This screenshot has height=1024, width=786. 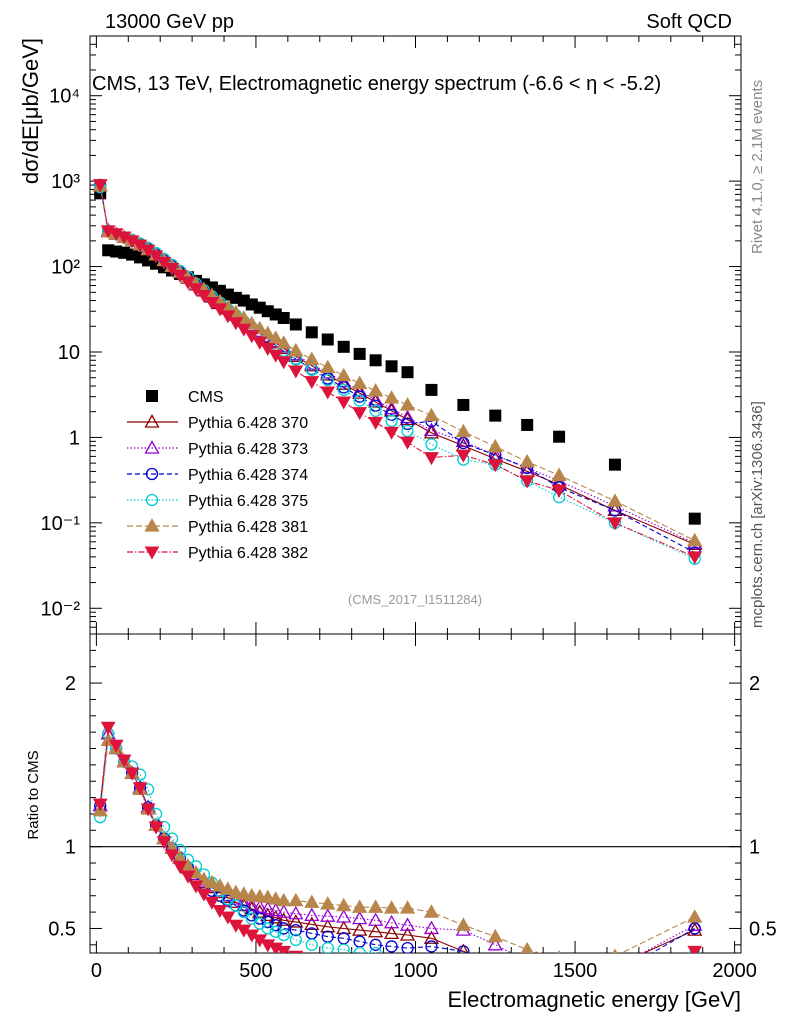 What do you see at coordinates (64, 97) in the screenshot?
I see `y-tick-label-main: 10⁴` at bounding box center [64, 97].